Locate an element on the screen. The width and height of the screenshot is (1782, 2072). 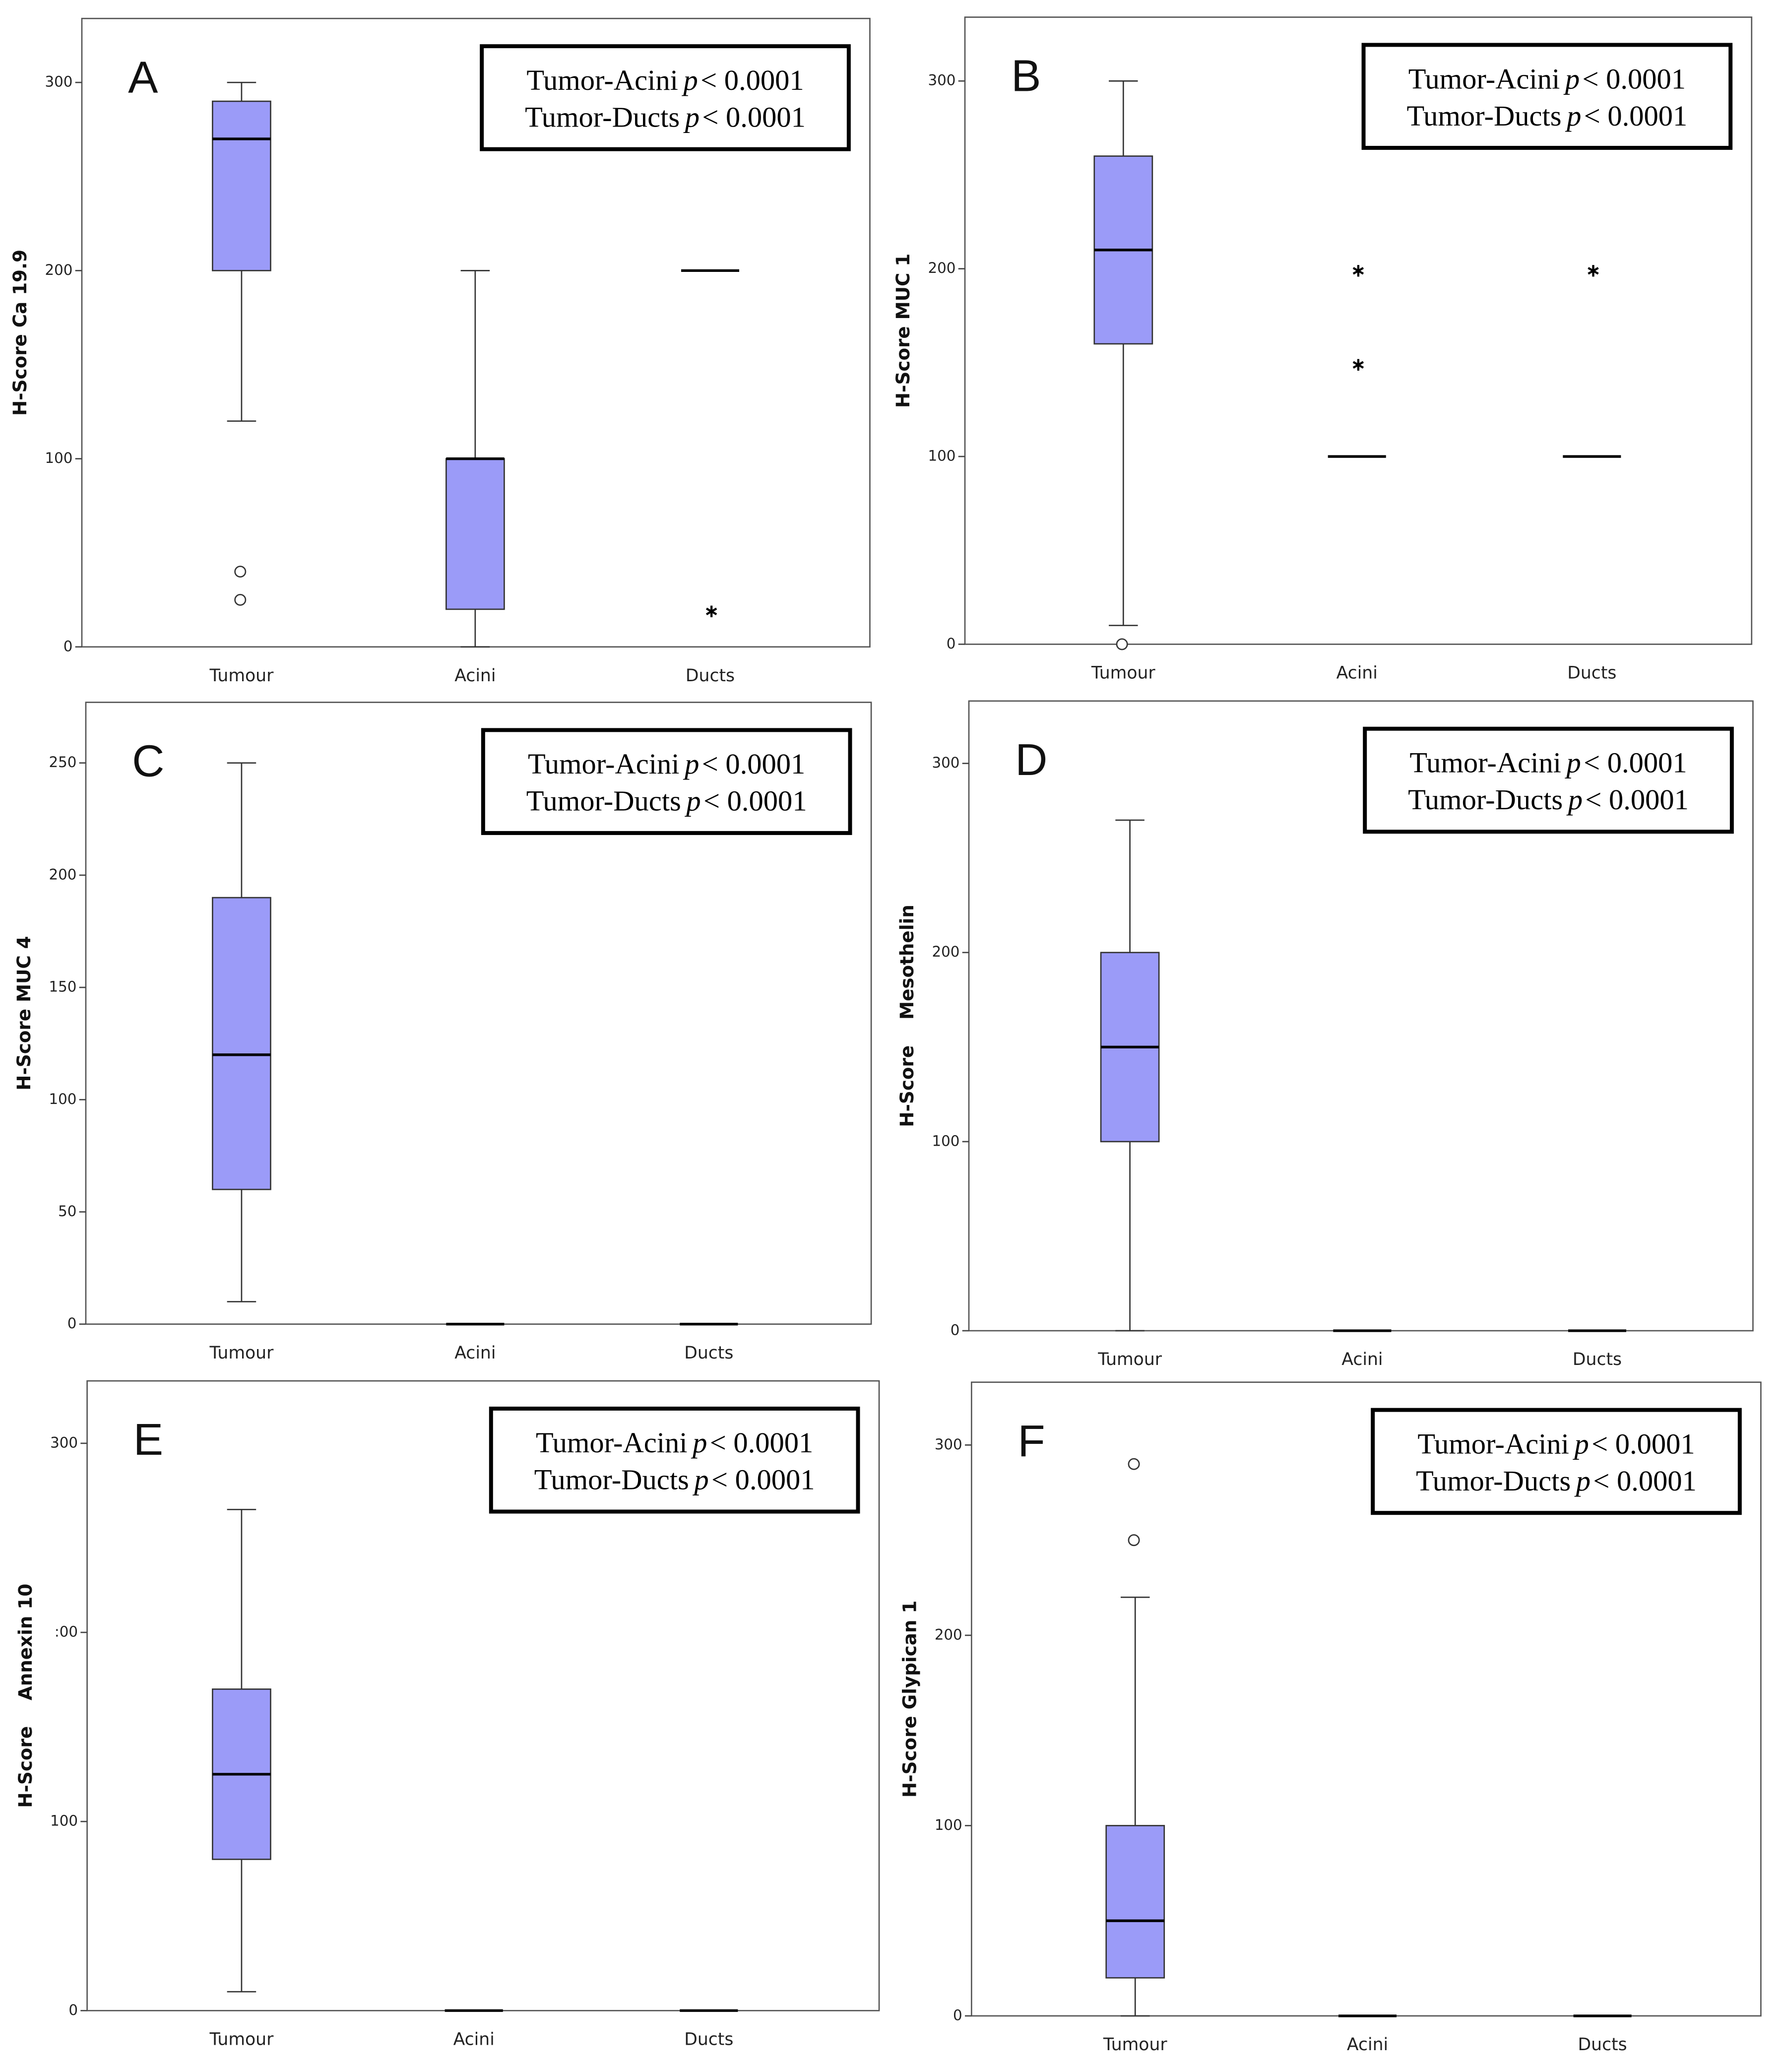
box is located at coordinates (1135, 1902).